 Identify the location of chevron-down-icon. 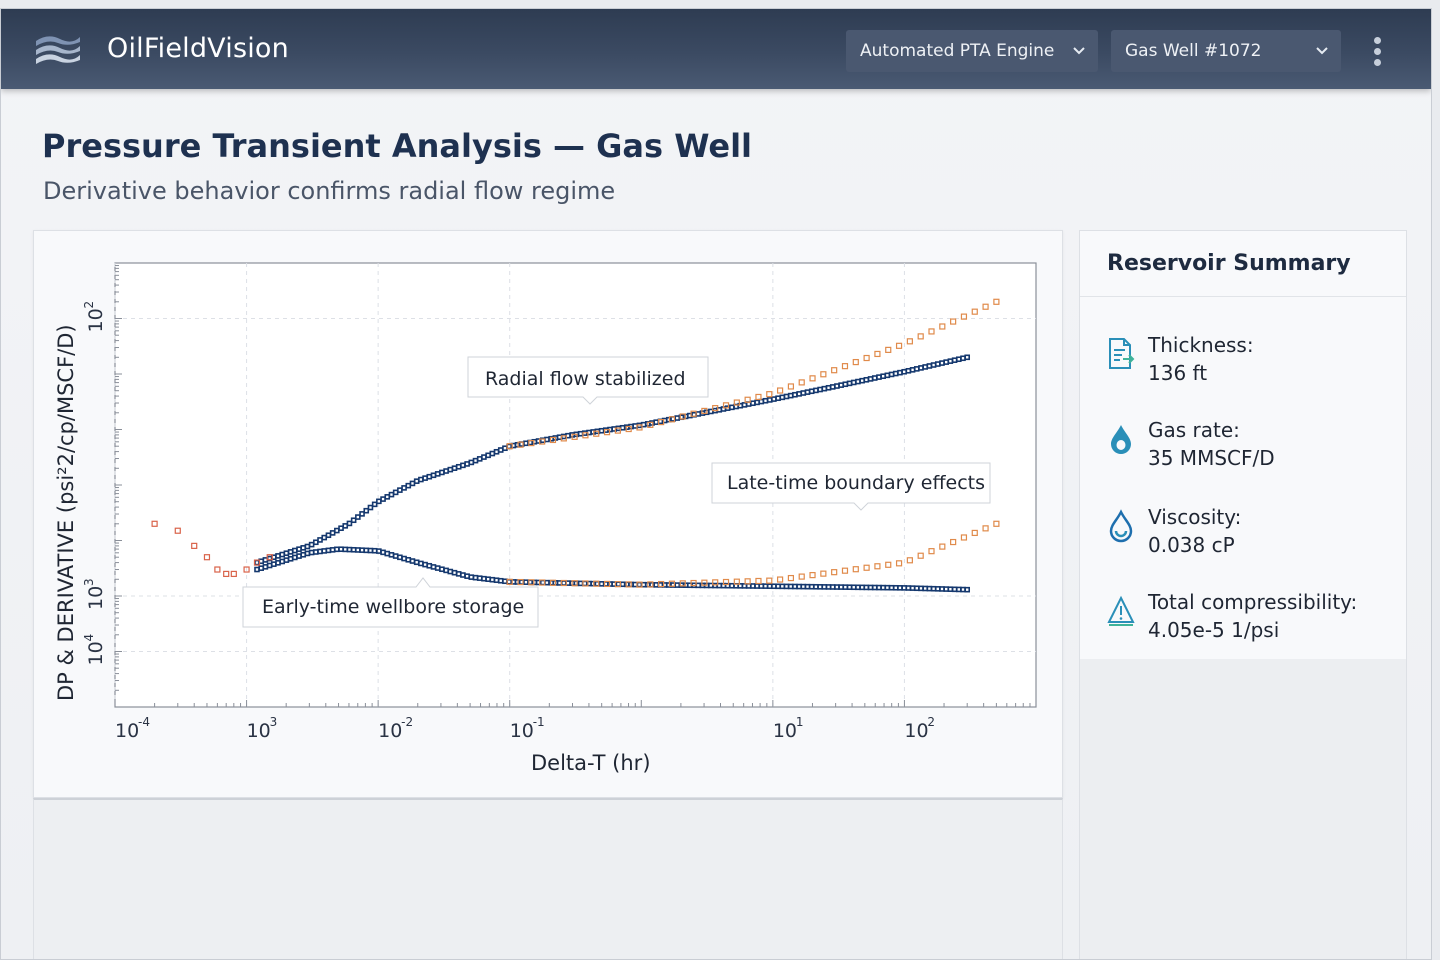
(1079, 51).